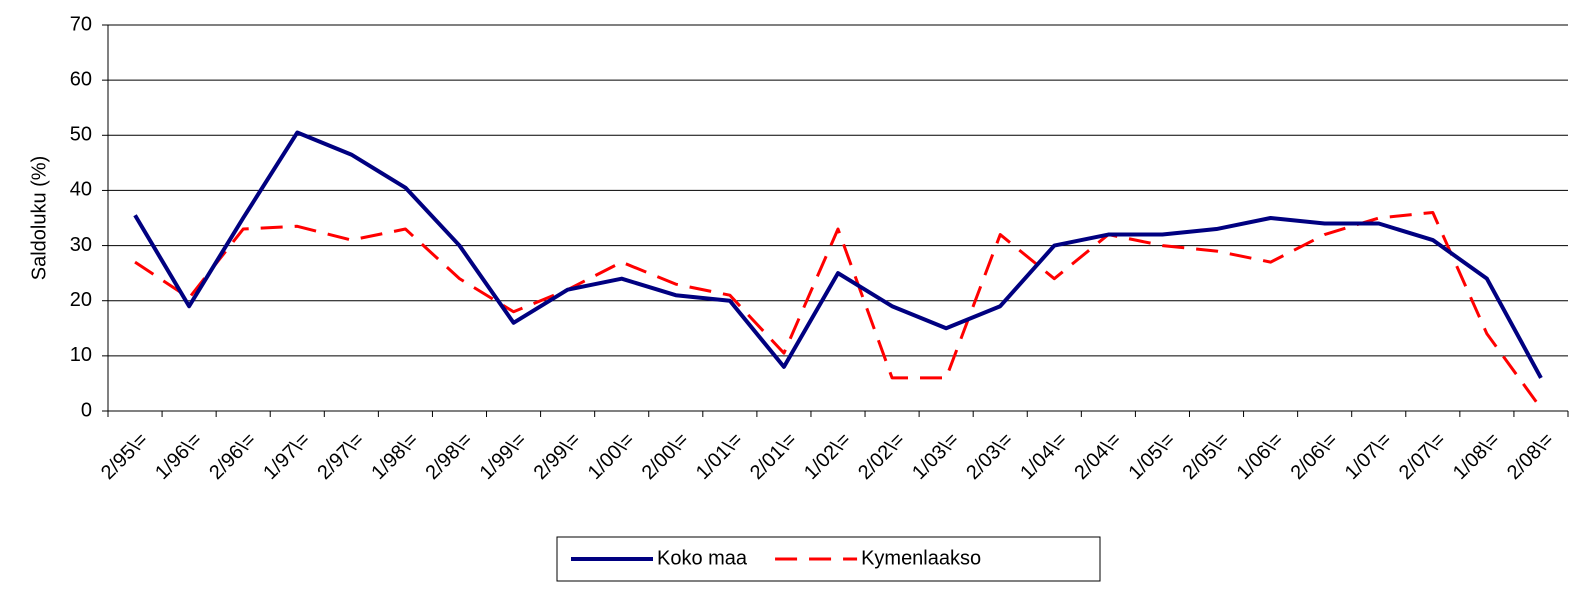 This screenshot has width=1573, height=592. I want to click on x-tick-label: 1/97\=, so click(286, 456).